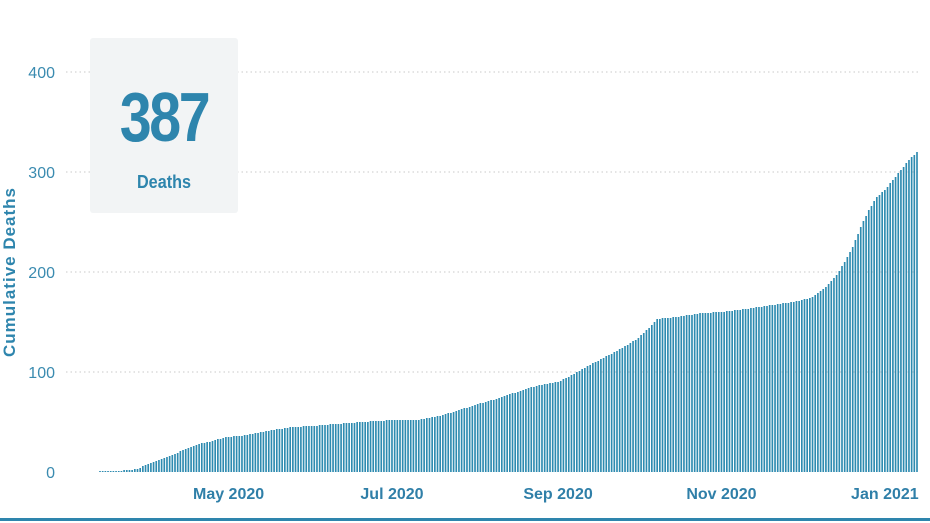 The height and width of the screenshot is (523, 930). I want to click on y-tick-label: 300, so click(41, 173).